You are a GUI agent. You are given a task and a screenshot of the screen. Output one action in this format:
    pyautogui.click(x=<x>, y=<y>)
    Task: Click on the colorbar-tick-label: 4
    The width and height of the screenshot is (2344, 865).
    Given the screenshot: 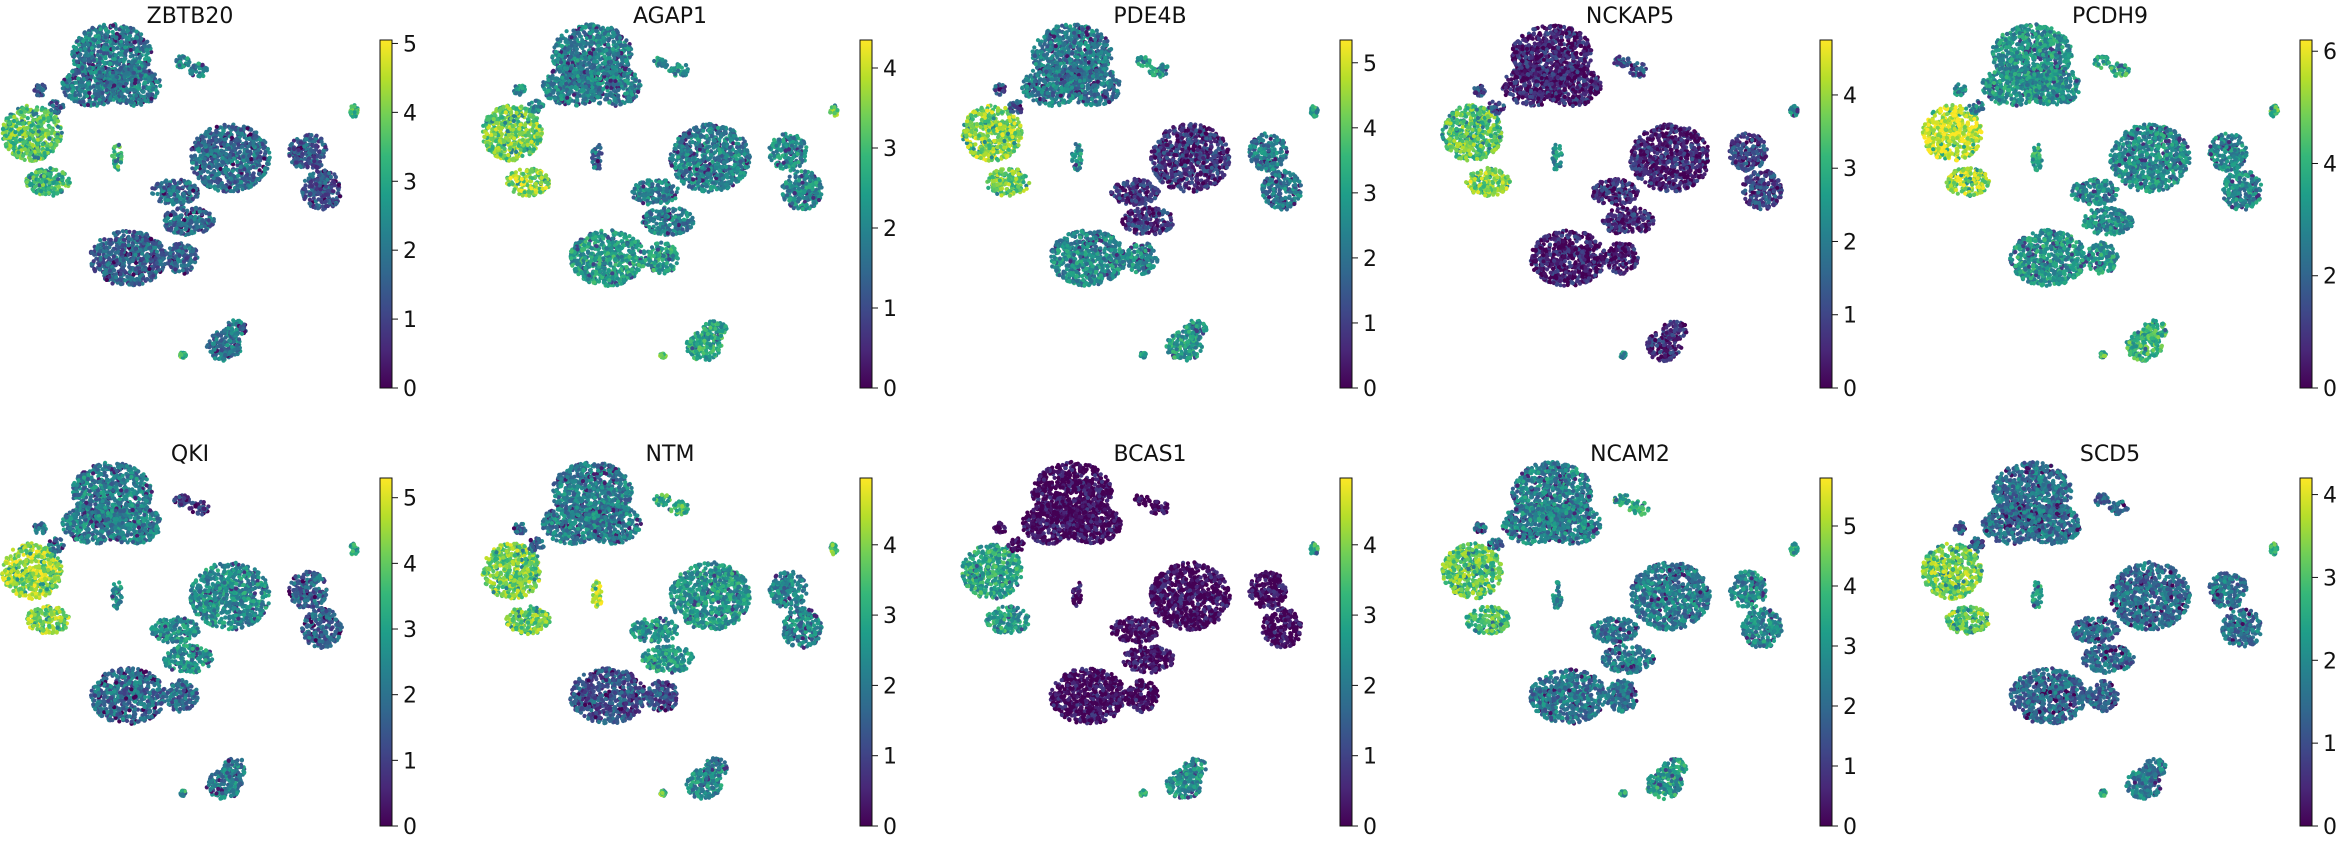 What is the action you would take?
    pyautogui.click(x=410, y=113)
    